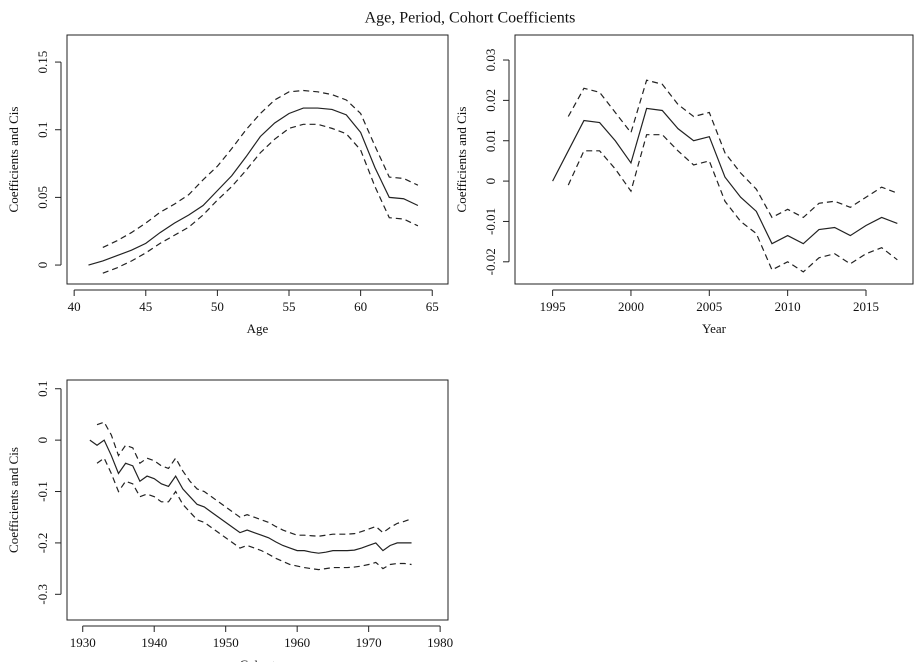  I want to click on x-tick-label: 2000, so click(631, 306).